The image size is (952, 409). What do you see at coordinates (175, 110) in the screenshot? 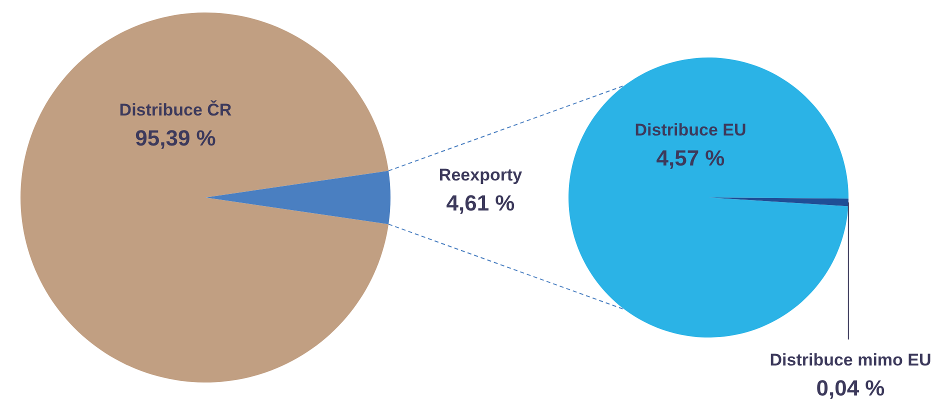
I see `slice-label: Distribuce ČR` at bounding box center [175, 110].